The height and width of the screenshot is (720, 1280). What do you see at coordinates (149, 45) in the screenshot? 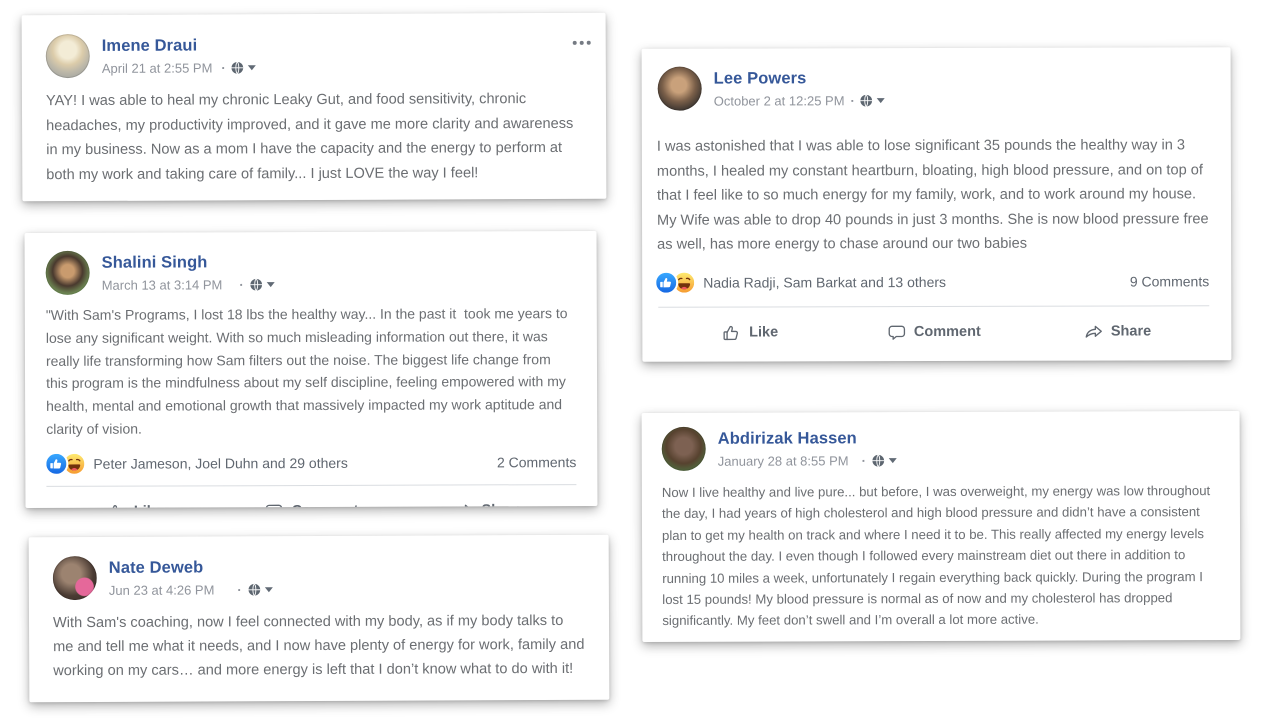
I see `author-name: Imene Draui` at bounding box center [149, 45].